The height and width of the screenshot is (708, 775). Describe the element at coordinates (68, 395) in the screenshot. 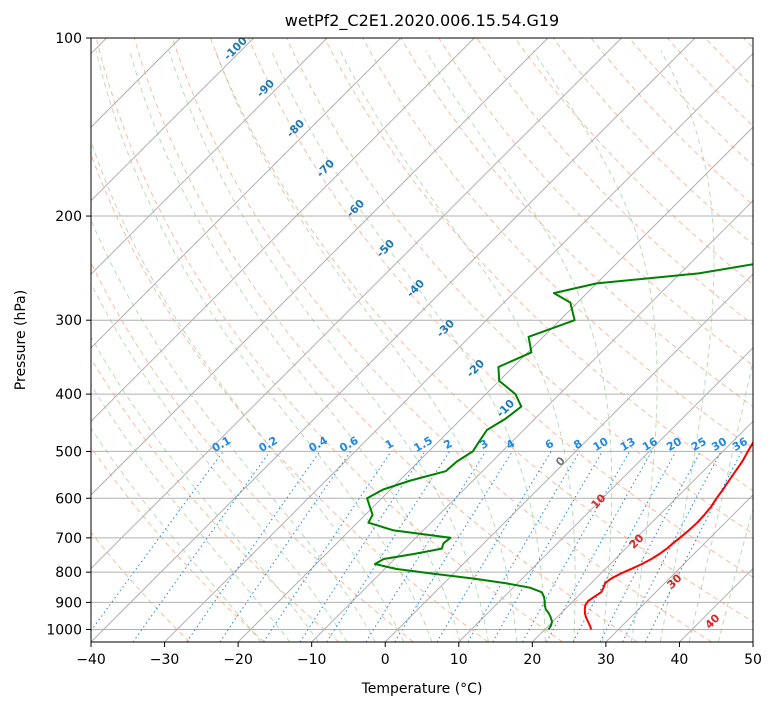

I see `y-tick-label: 400` at that location.